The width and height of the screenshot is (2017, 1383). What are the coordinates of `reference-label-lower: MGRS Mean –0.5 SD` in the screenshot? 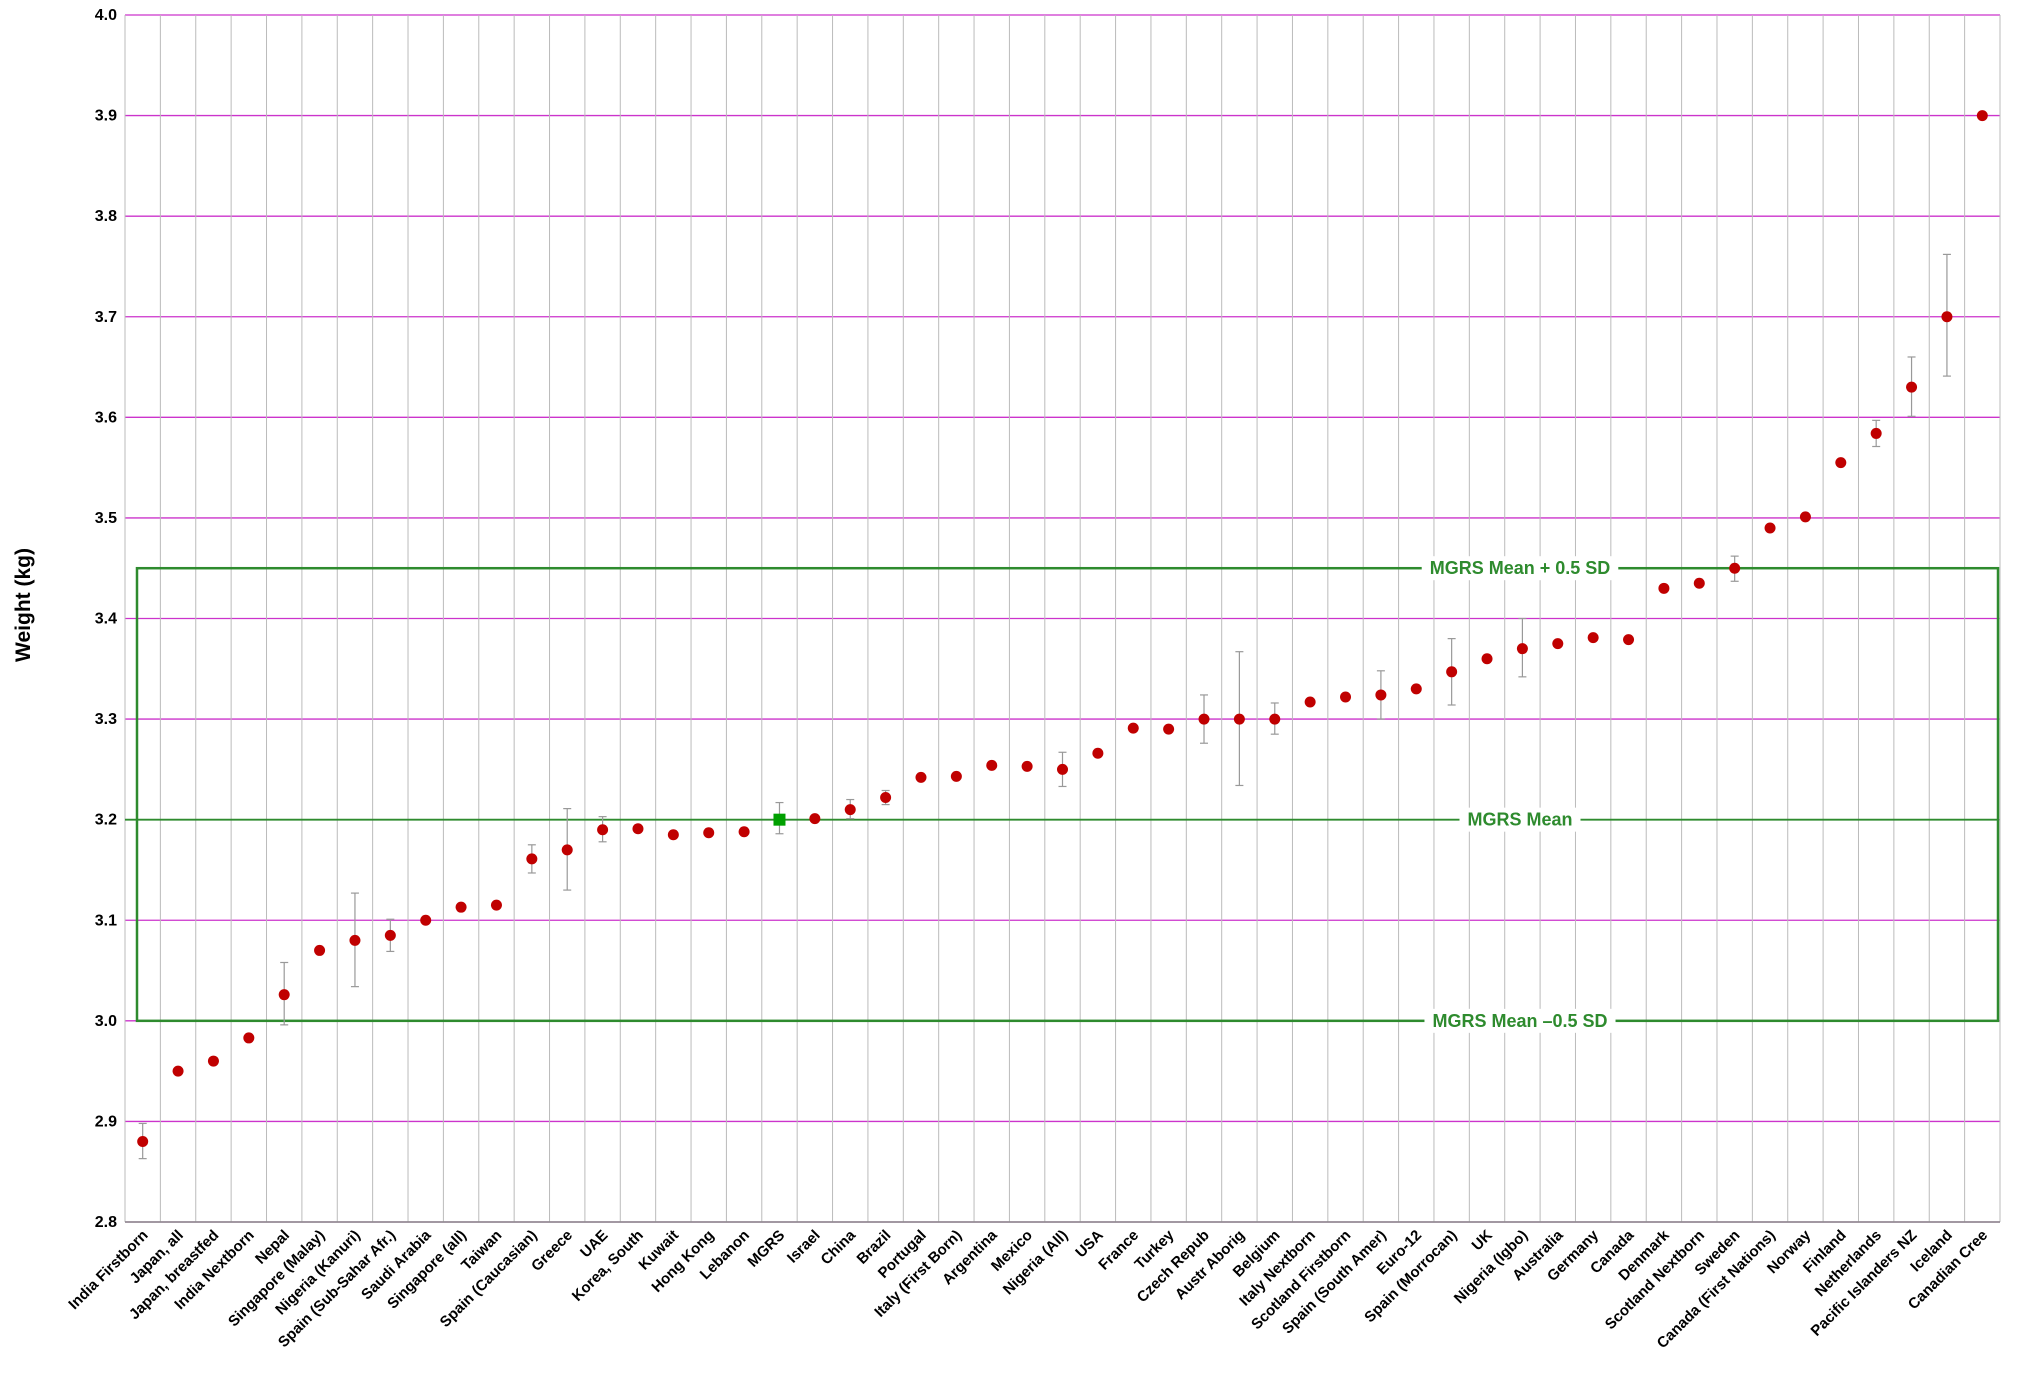 It's located at (1519, 1021).